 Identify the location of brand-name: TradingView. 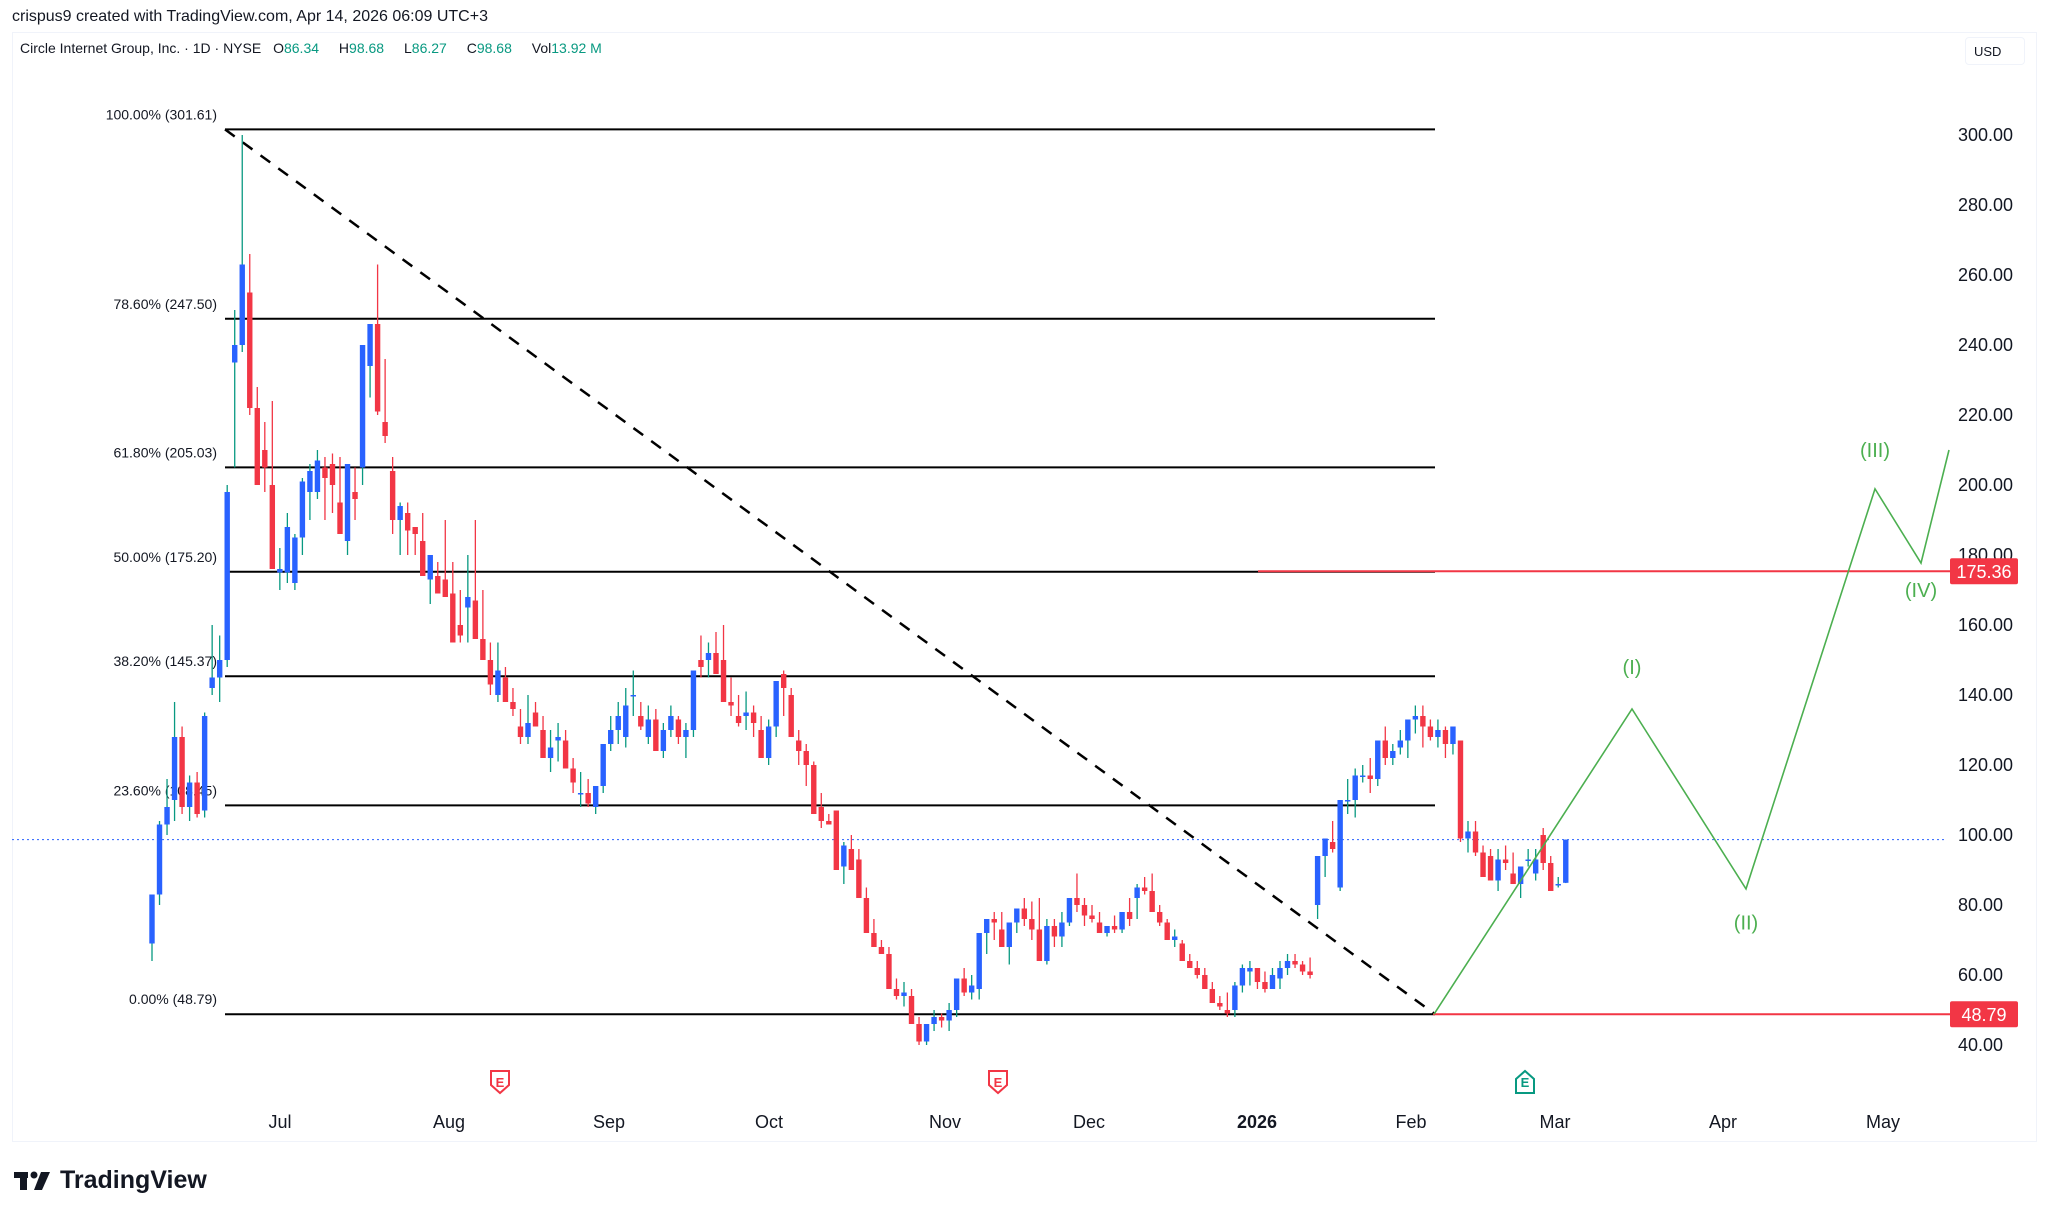
(133, 1180).